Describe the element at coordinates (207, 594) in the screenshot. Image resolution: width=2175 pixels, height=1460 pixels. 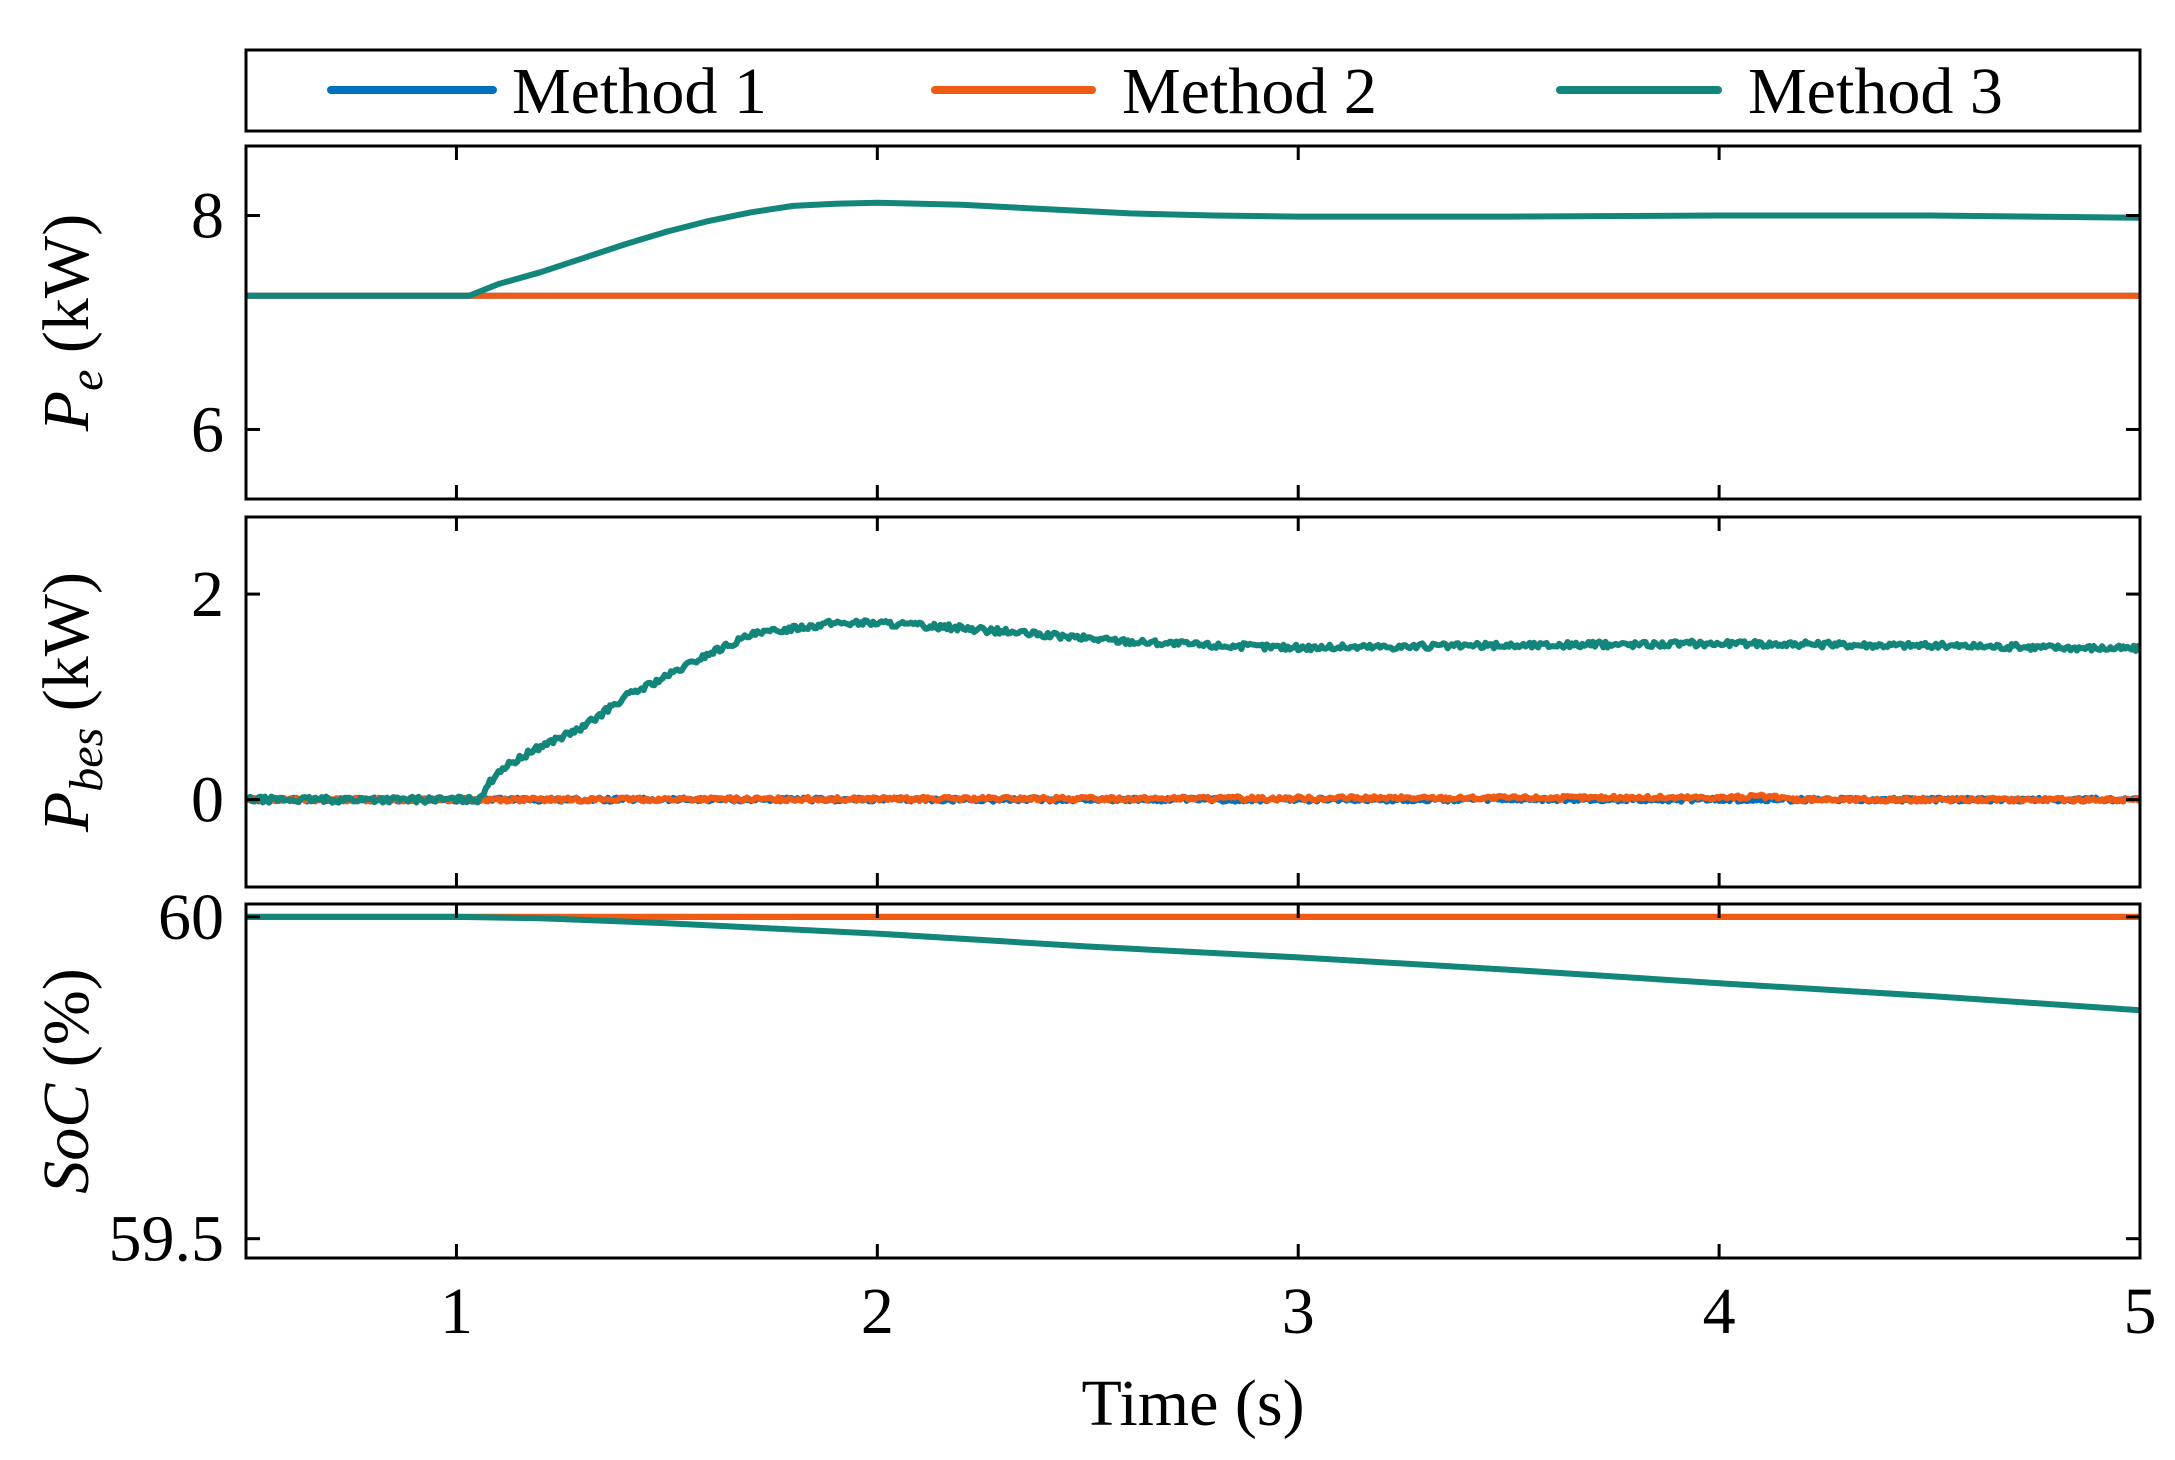
I see `y-tick-label-pbes: 2` at that location.